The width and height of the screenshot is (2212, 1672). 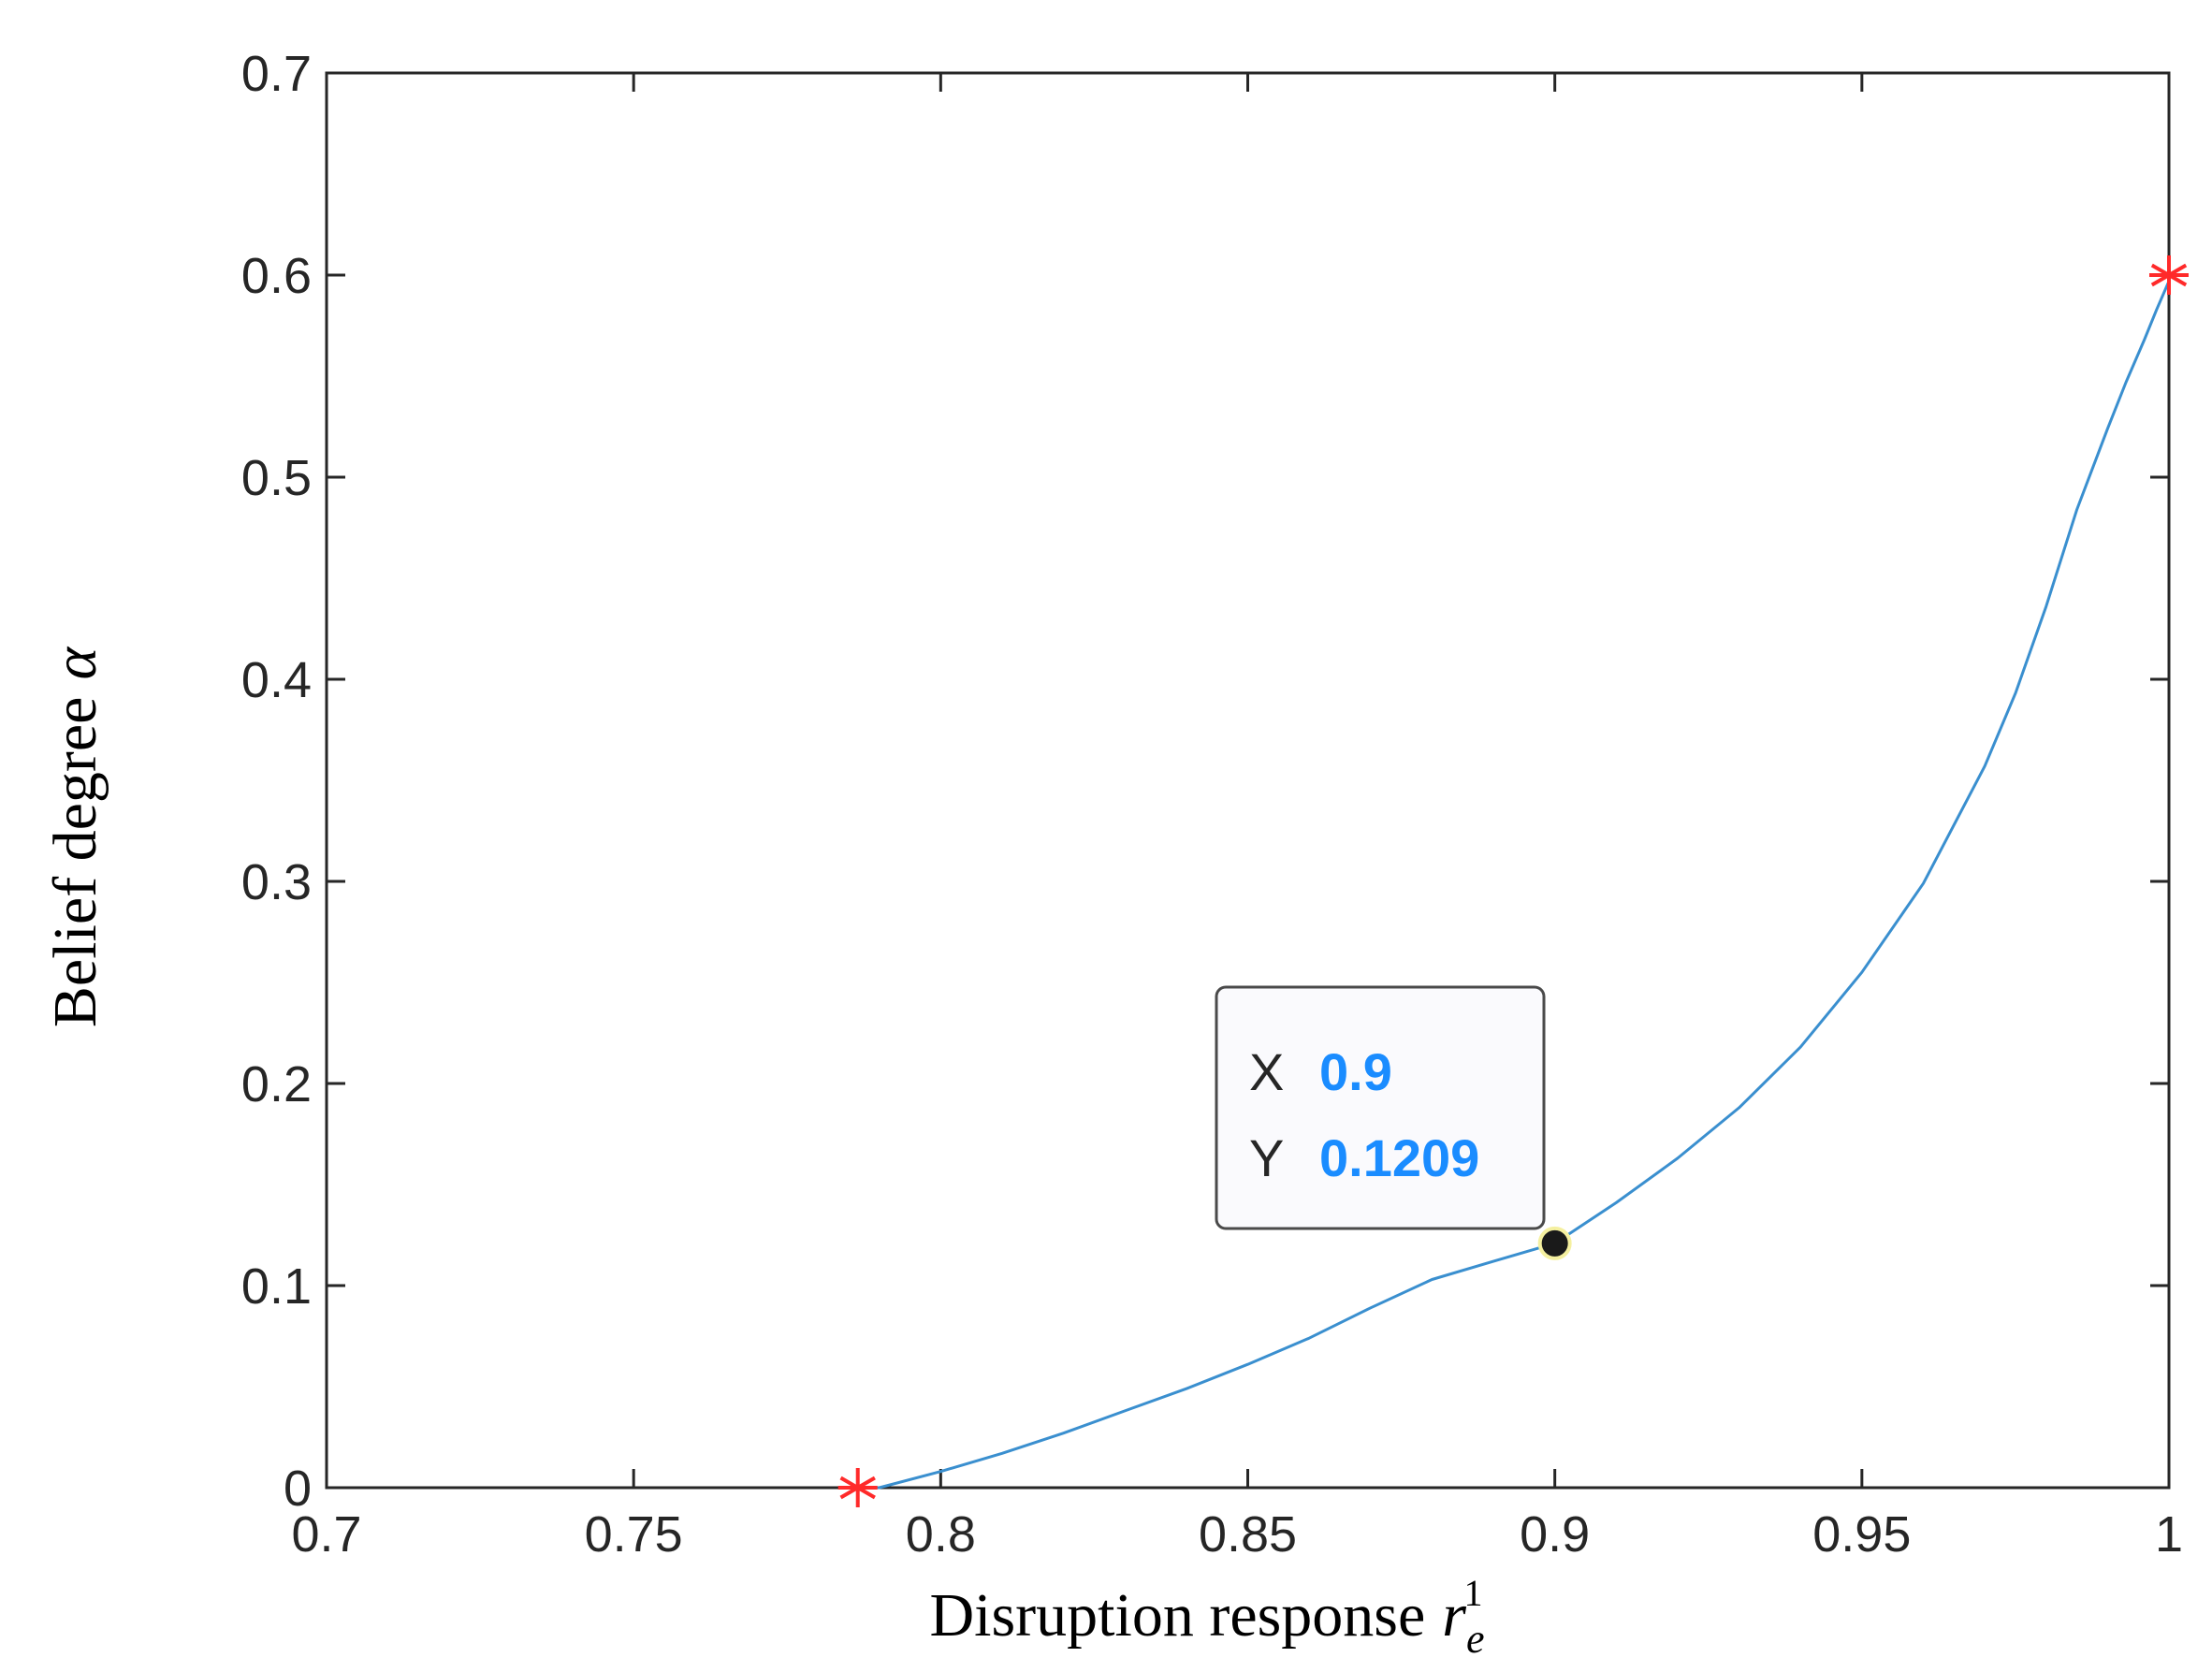 What do you see at coordinates (276, 1286) in the screenshot?
I see `y-tick-label: 0.1` at bounding box center [276, 1286].